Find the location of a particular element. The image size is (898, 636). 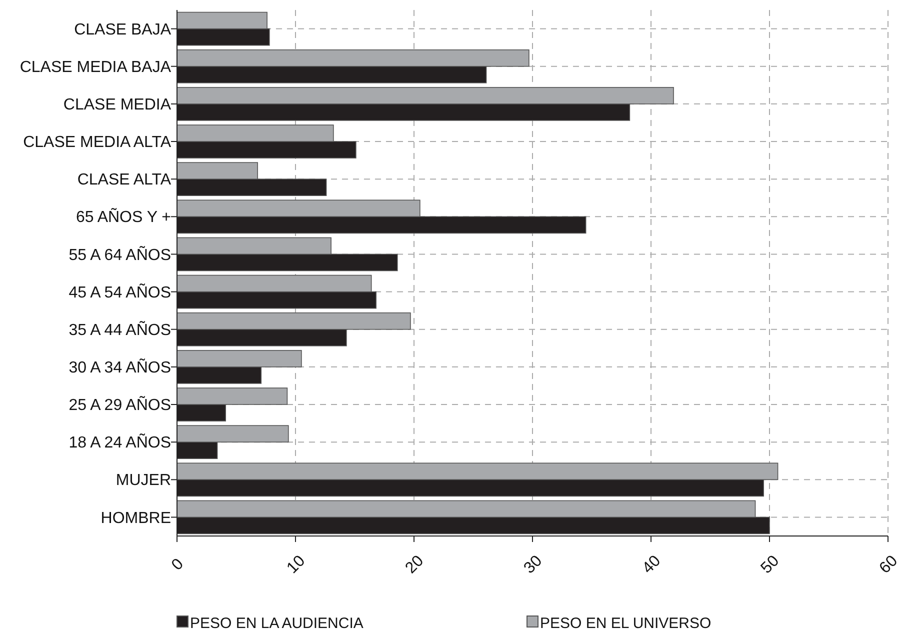

y-tick-label: 18 A 24 AÑOS is located at coordinates (119, 442).